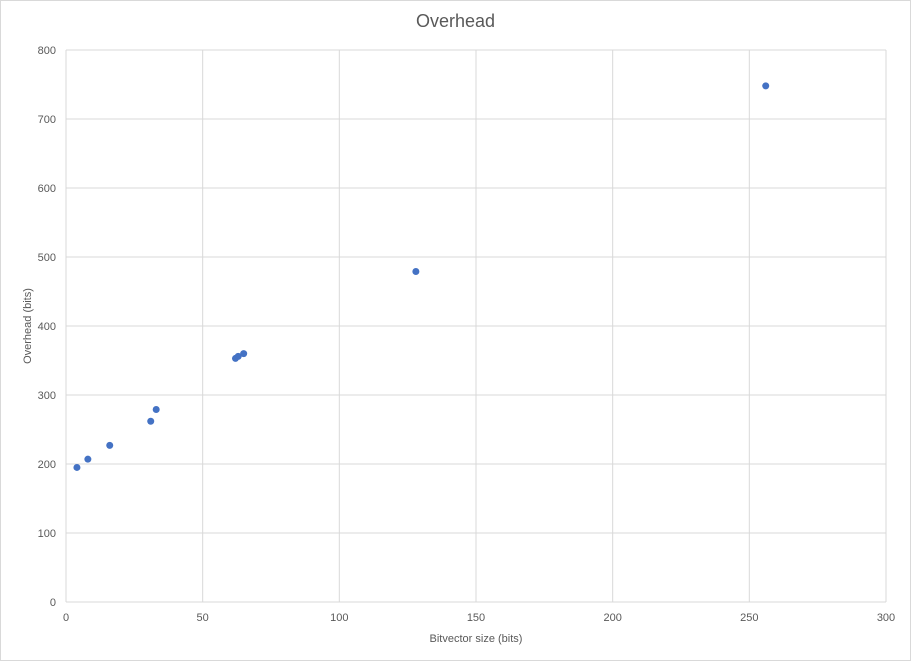 This screenshot has height=661, width=911. I want to click on y-tick-label: 500, so click(47, 258).